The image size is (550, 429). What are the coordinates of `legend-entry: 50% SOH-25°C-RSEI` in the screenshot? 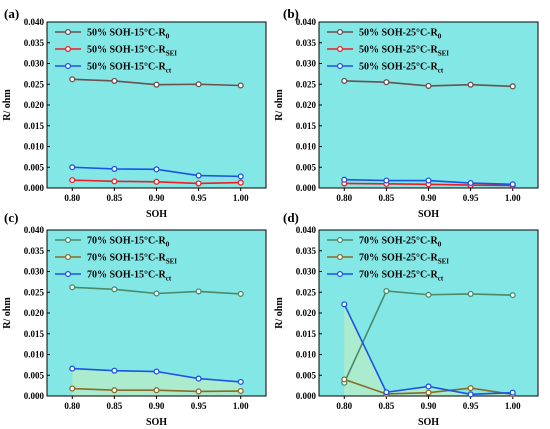 It's located at (404, 51).